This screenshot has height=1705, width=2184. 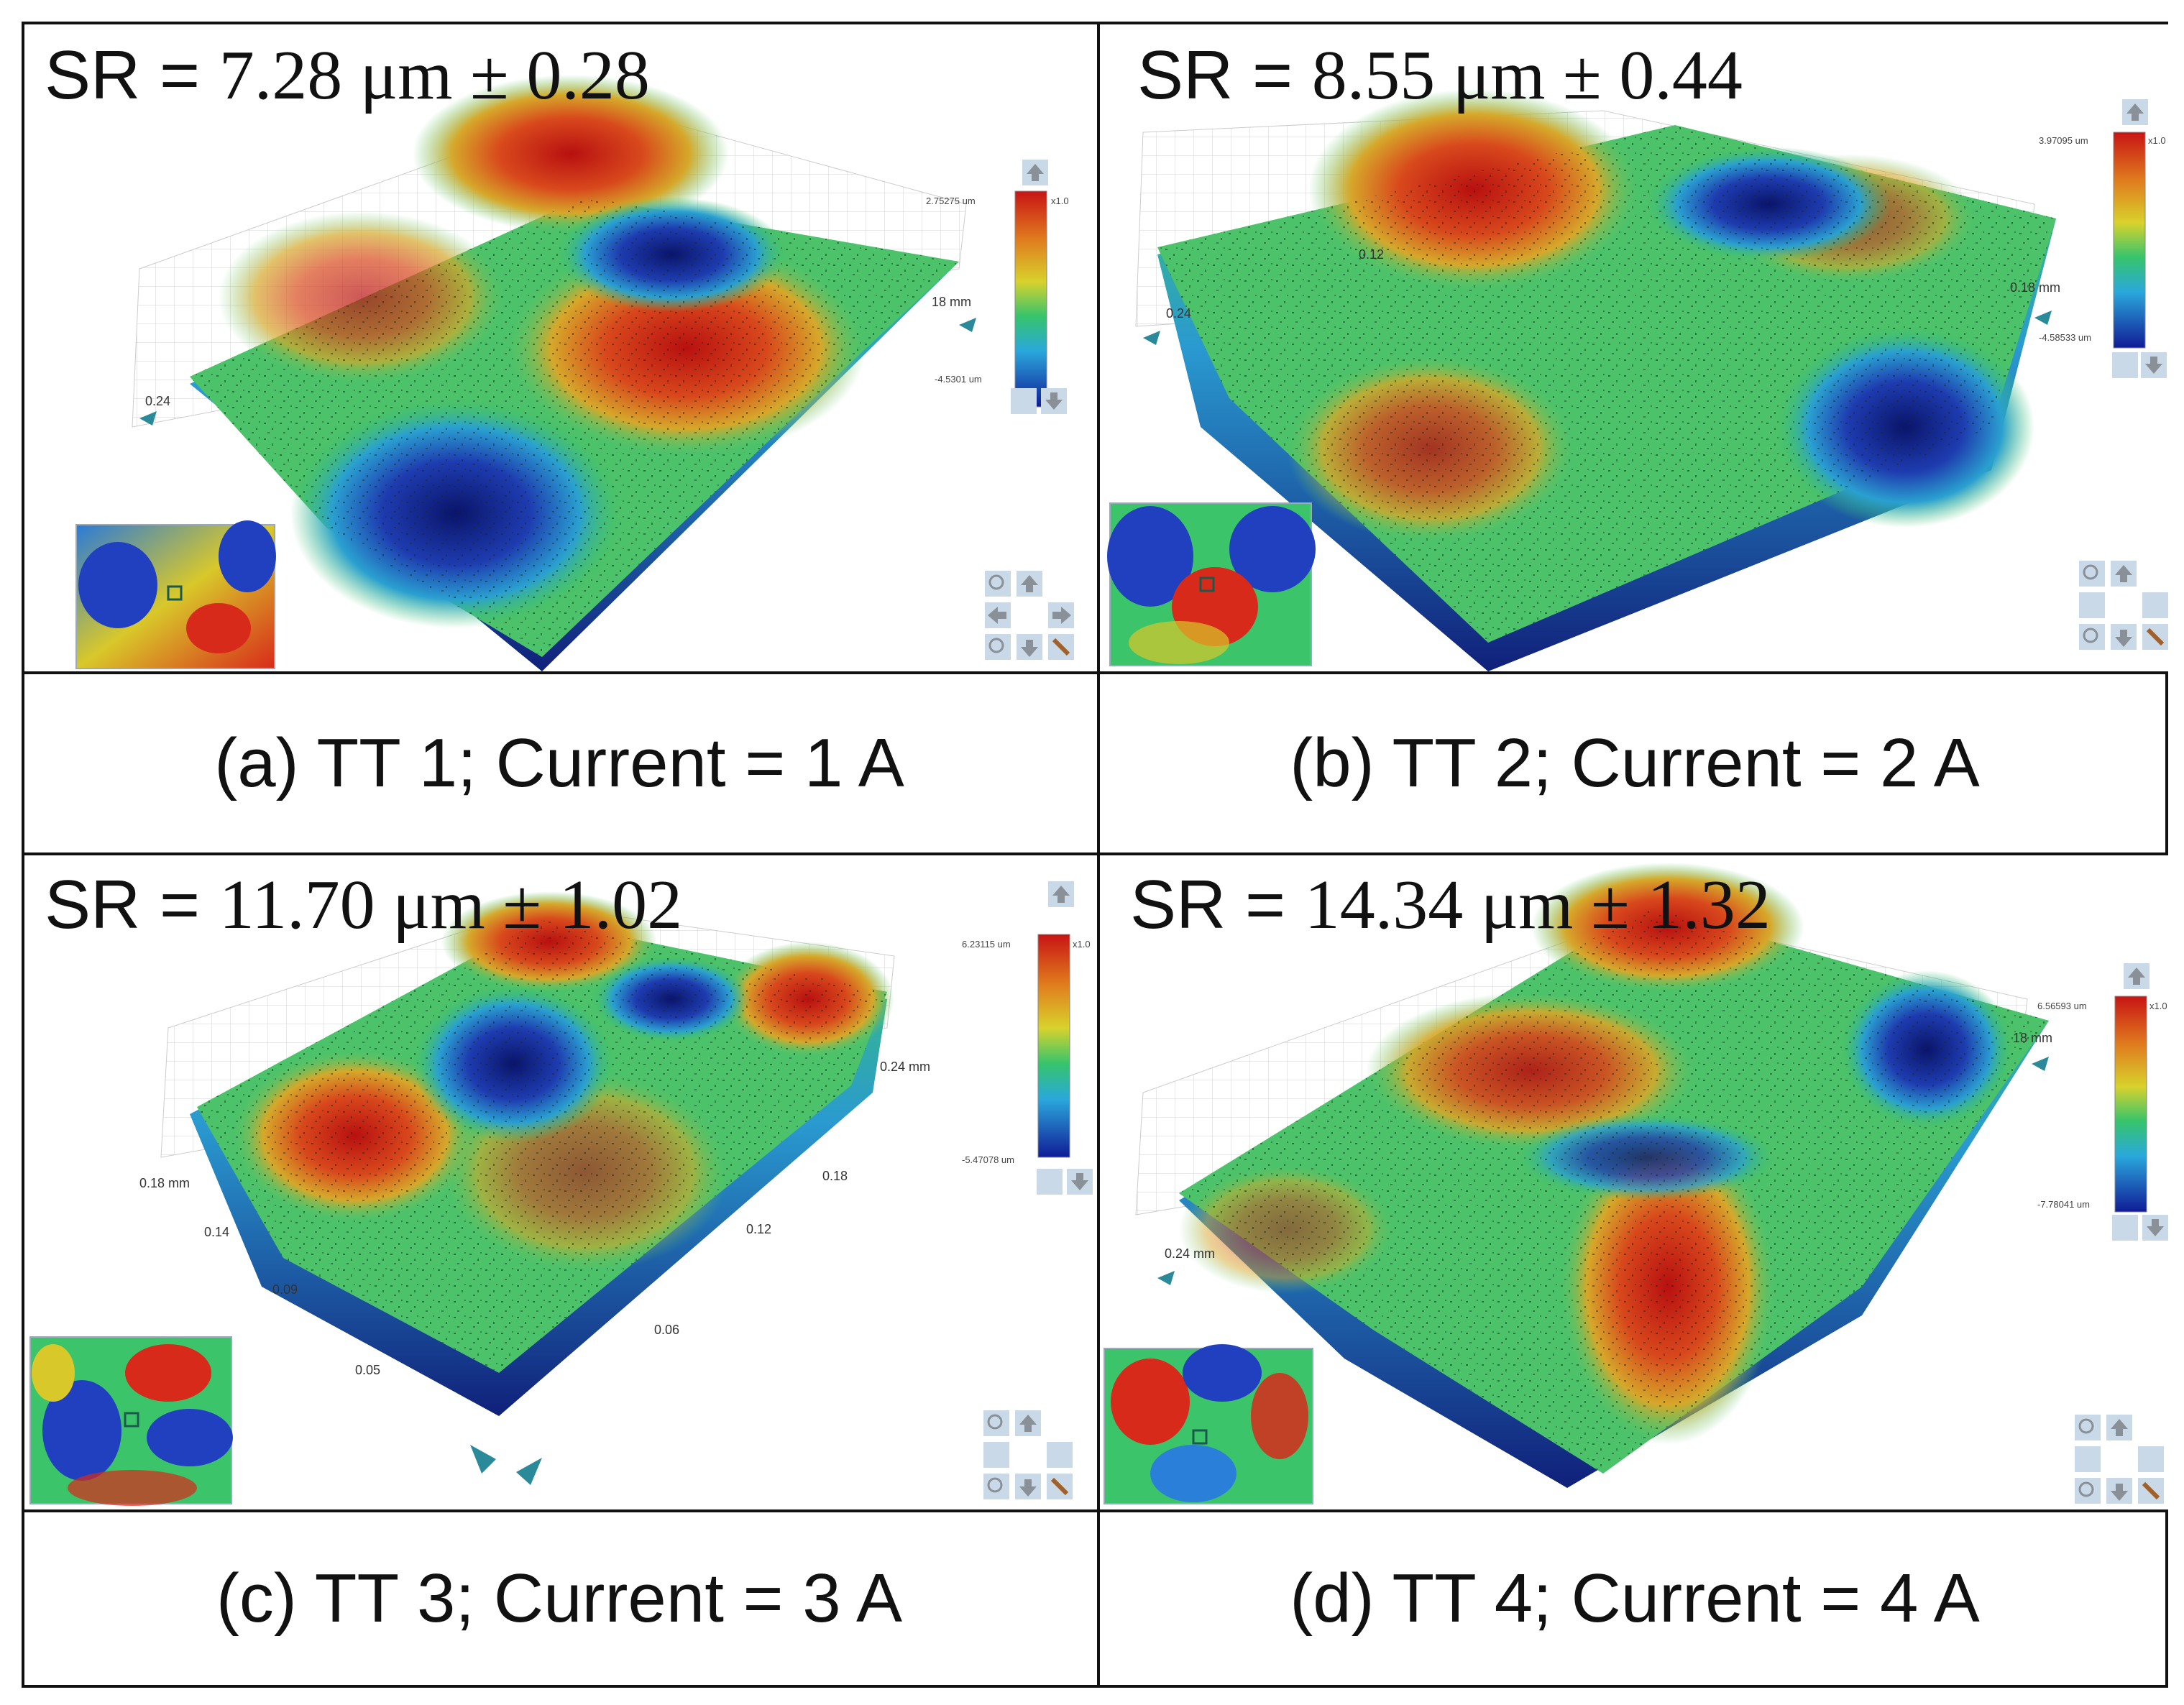 What do you see at coordinates (988, 1159) in the screenshot?
I see `colorbar-min-label: -5.47078 um` at bounding box center [988, 1159].